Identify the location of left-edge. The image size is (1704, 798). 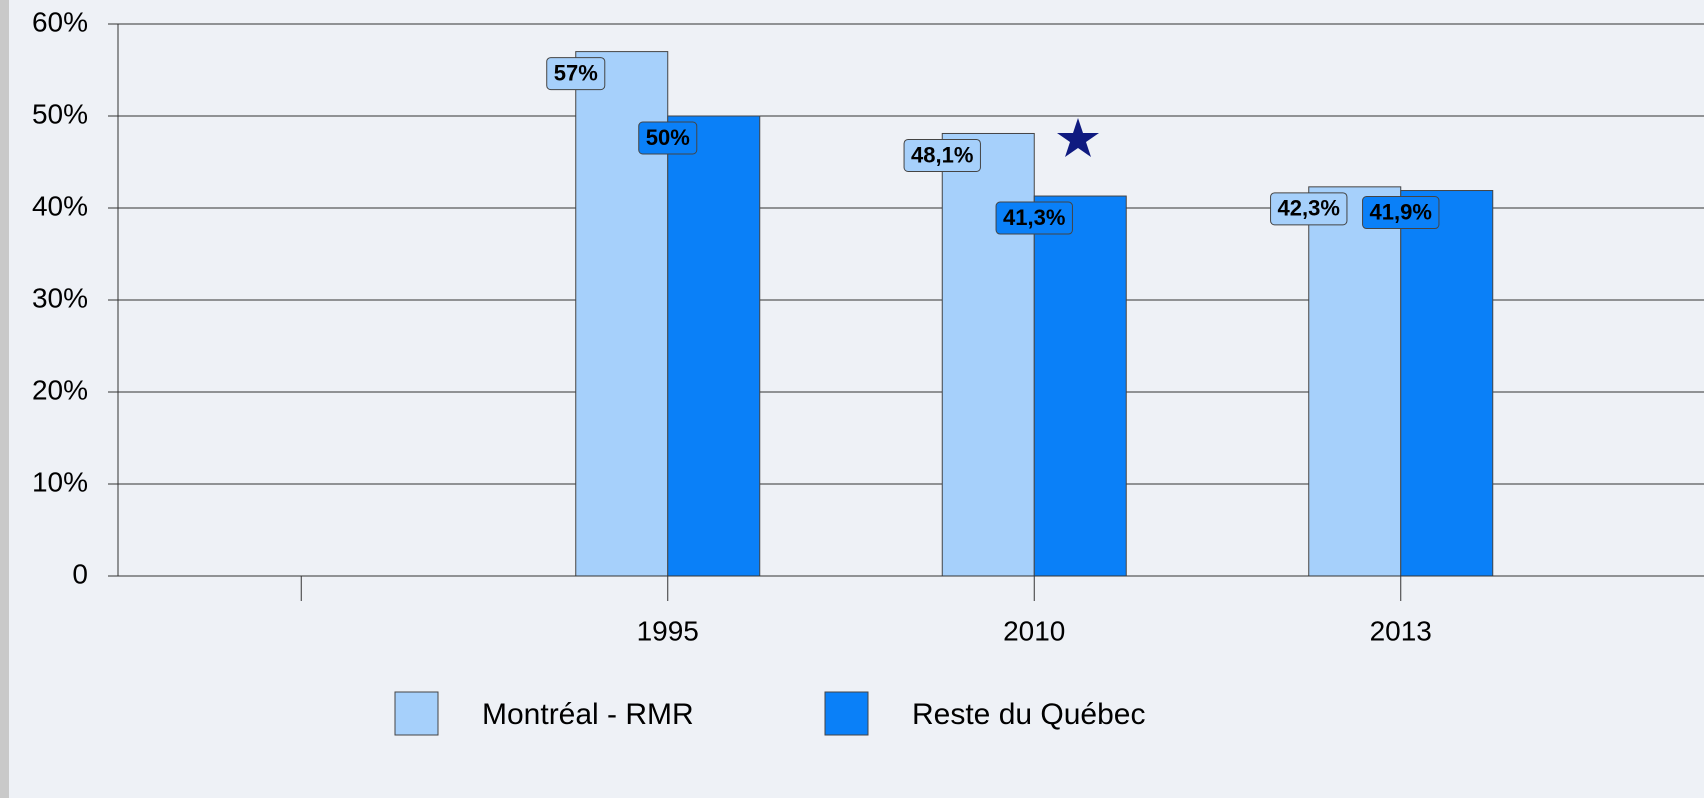
(4, 399).